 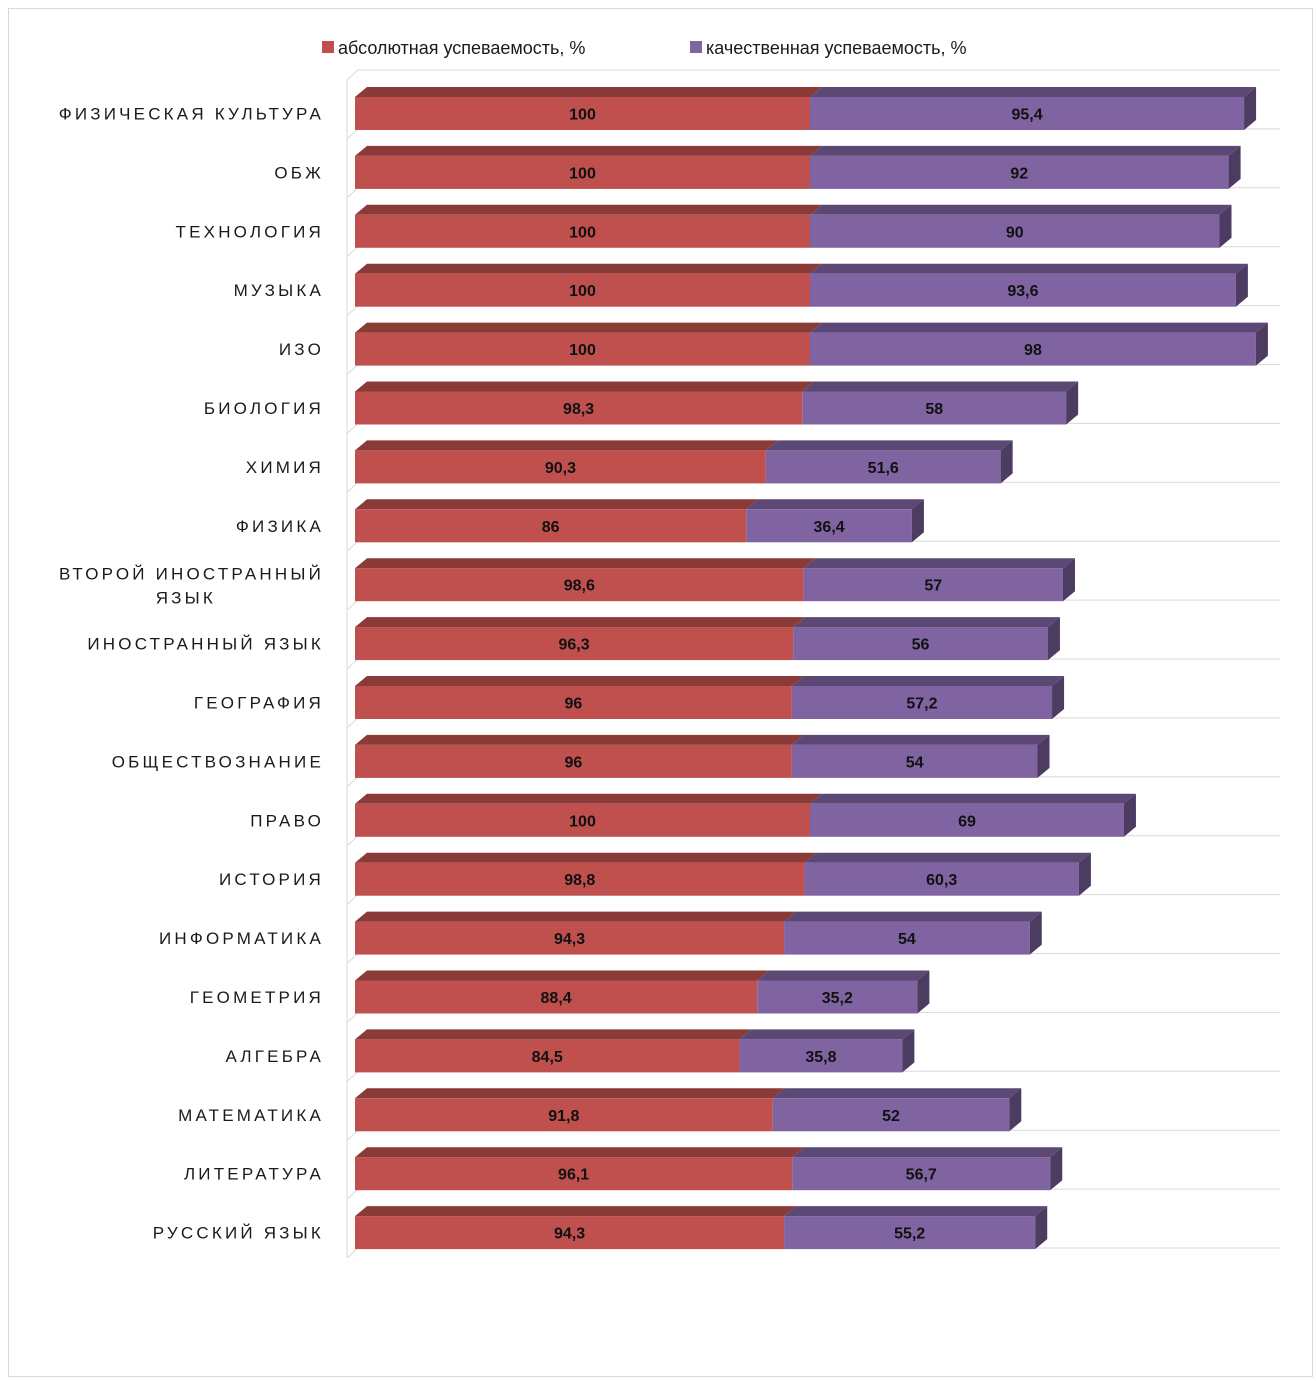 I want to click on data-label: 56,7, so click(x=921, y=1175).